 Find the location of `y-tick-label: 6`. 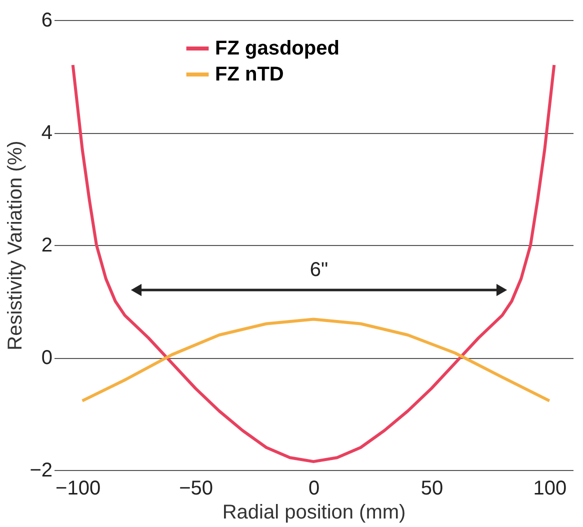

y-tick-label: 6 is located at coordinates (46, 21).